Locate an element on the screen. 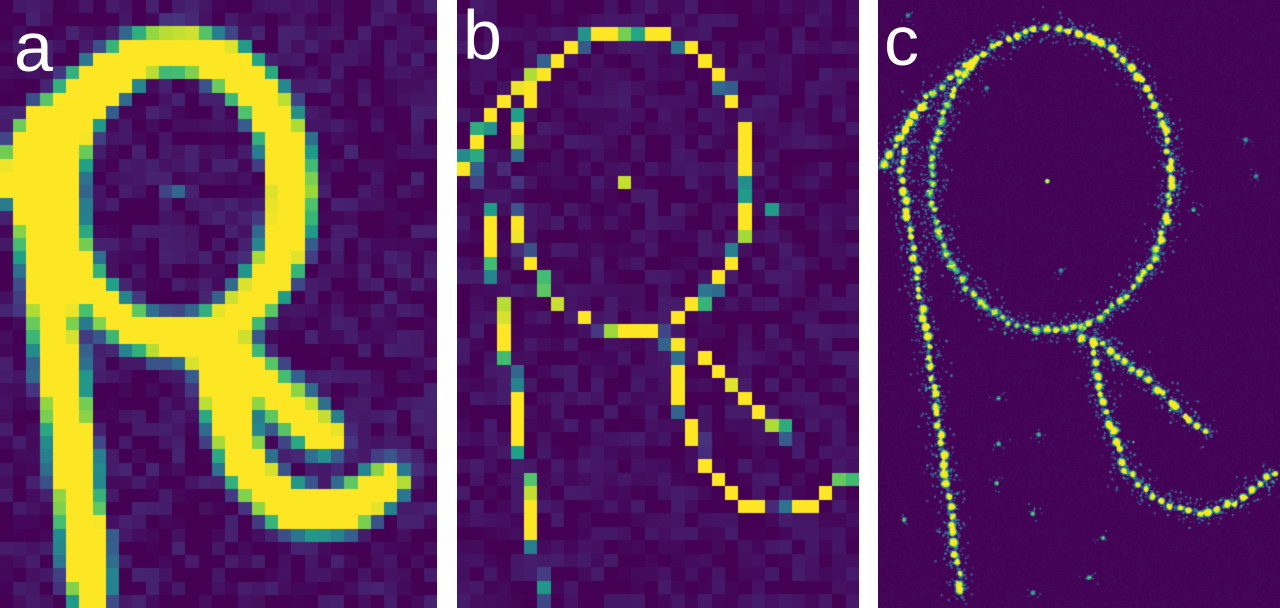  panel-b-label: b is located at coordinates (482, 37).